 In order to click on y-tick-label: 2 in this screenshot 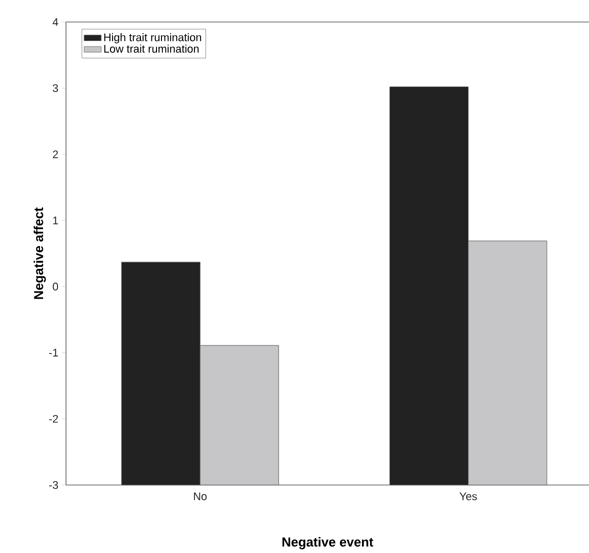, I will do `click(55, 154)`.